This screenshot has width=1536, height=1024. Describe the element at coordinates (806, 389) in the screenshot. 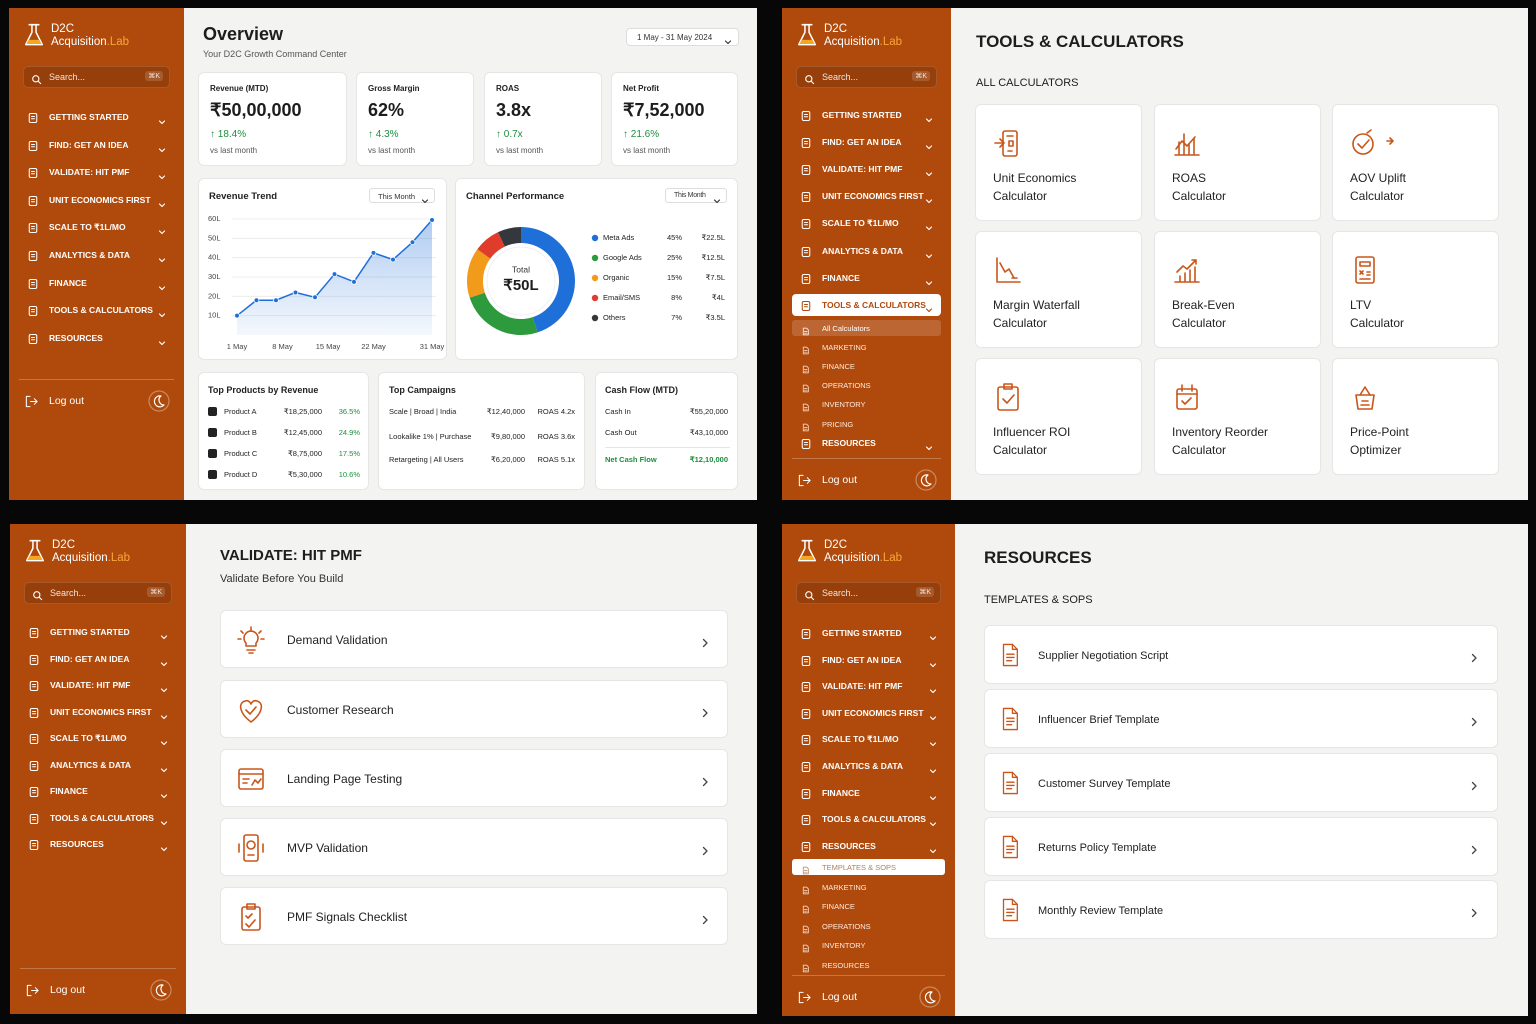

I see `submenu-icon-part` at that location.